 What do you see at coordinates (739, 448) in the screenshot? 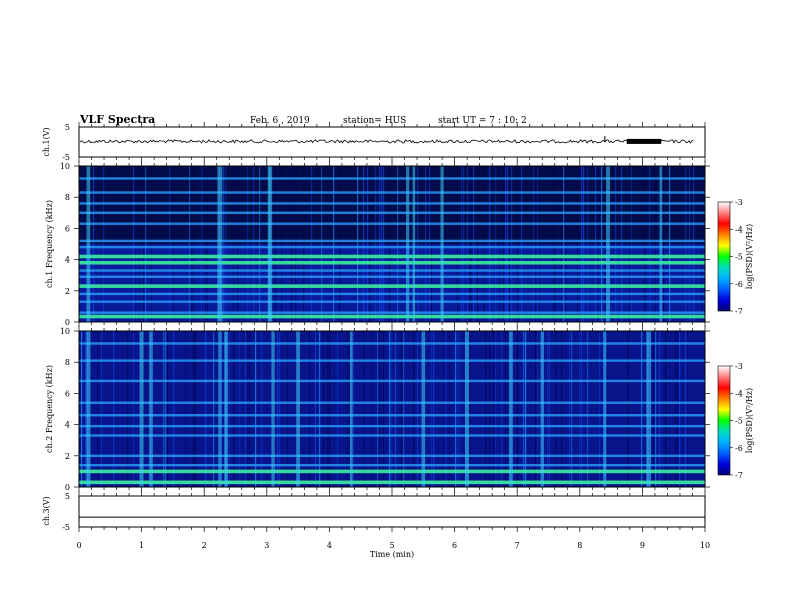
I see `colorbar-tick-label: -6` at bounding box center [739, 448].